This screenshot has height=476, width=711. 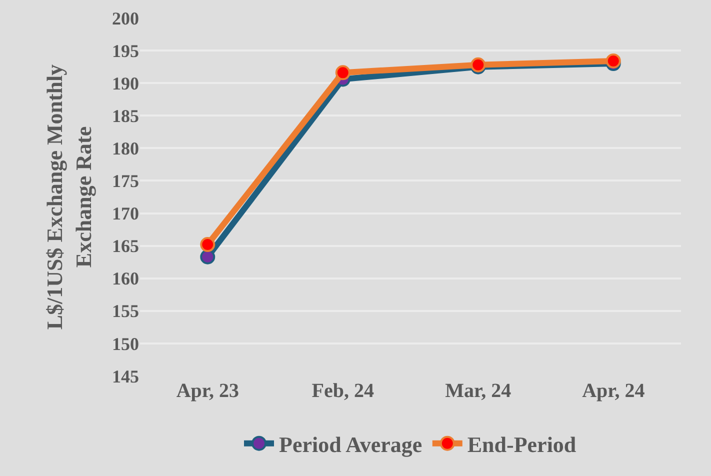 What do you see at coordinates (350, 444) in the screenshot?
I see `legend-label: Period Average` at bounding box center [350, 444].